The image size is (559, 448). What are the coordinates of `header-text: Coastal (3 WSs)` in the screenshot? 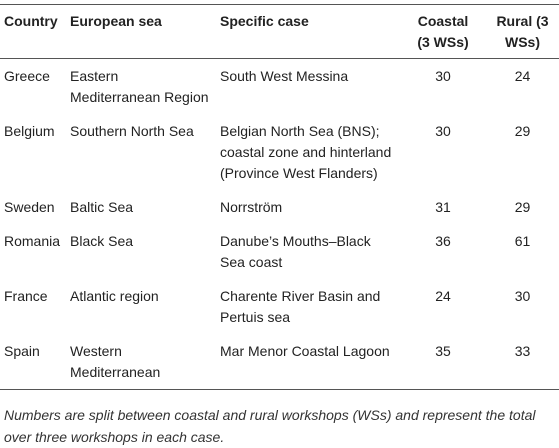 It's located at (443, 31).